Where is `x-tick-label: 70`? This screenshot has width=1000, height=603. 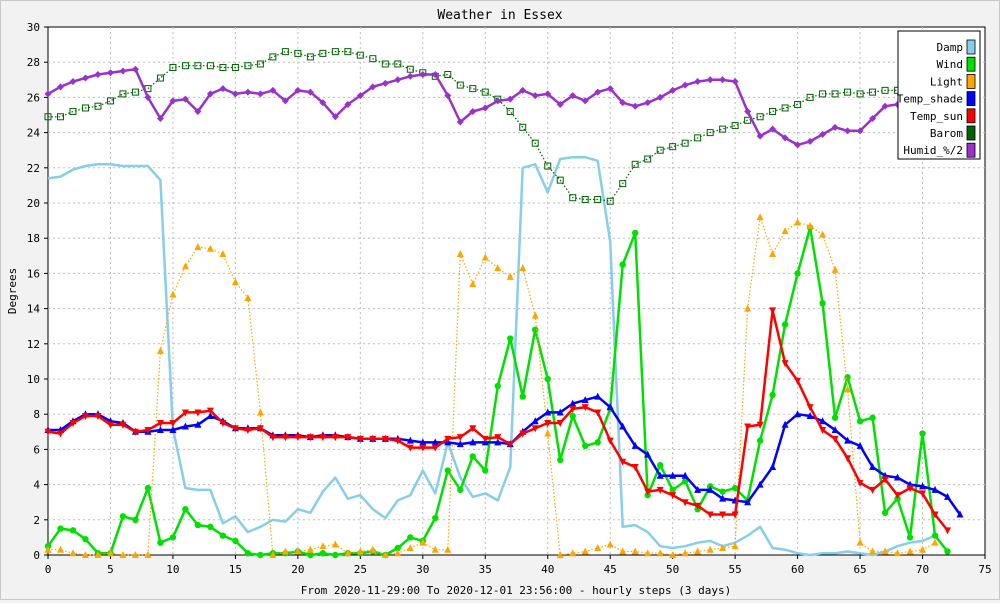
x-tick-label: 70 is located at coordinates (922, 569).